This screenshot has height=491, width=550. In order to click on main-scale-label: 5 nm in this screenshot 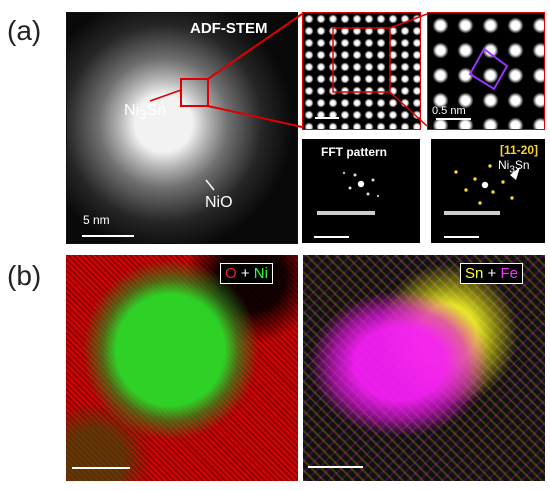, I will do `click(96, 220)`.